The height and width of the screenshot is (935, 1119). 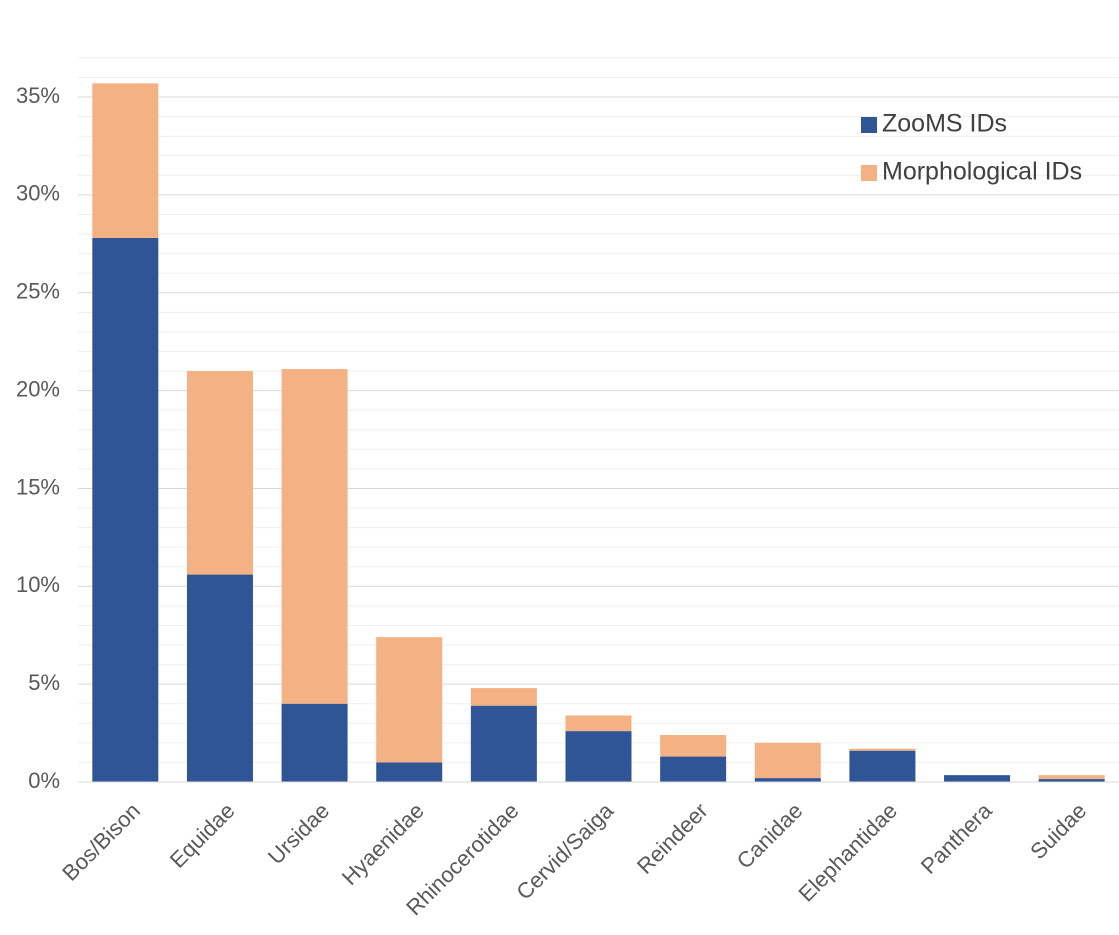 What do you see at coordinates (1058, 831) in the screenshot?
I see `x-tick-label: Suidae` at bounding box center [1058, 831].